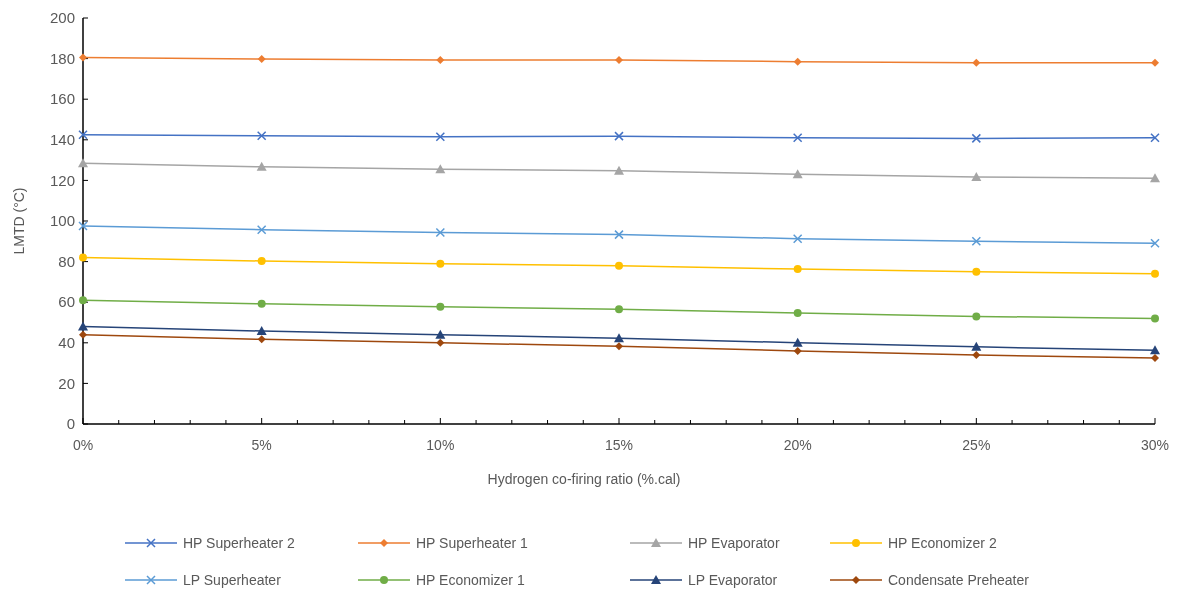  What do you see at coordinates (261, 445) in the screenshot?
I see `x-tick-label: 5%` at bounding box center [261, 445].